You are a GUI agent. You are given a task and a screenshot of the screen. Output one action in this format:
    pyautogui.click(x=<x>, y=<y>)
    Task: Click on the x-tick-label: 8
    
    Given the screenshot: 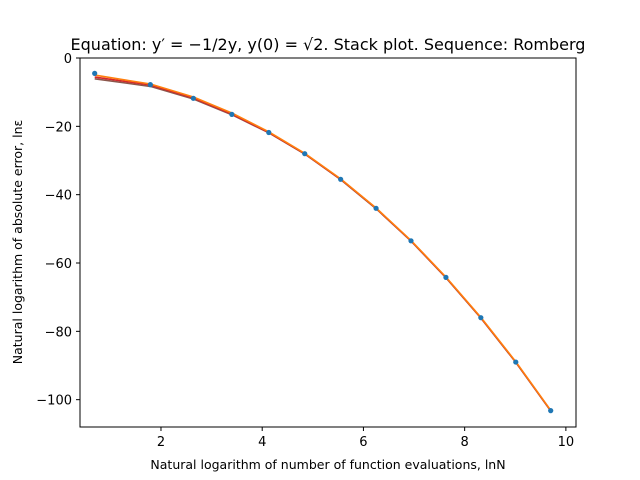 What is the action you would take?
    pyautogui.click(x=465, y=442)
    